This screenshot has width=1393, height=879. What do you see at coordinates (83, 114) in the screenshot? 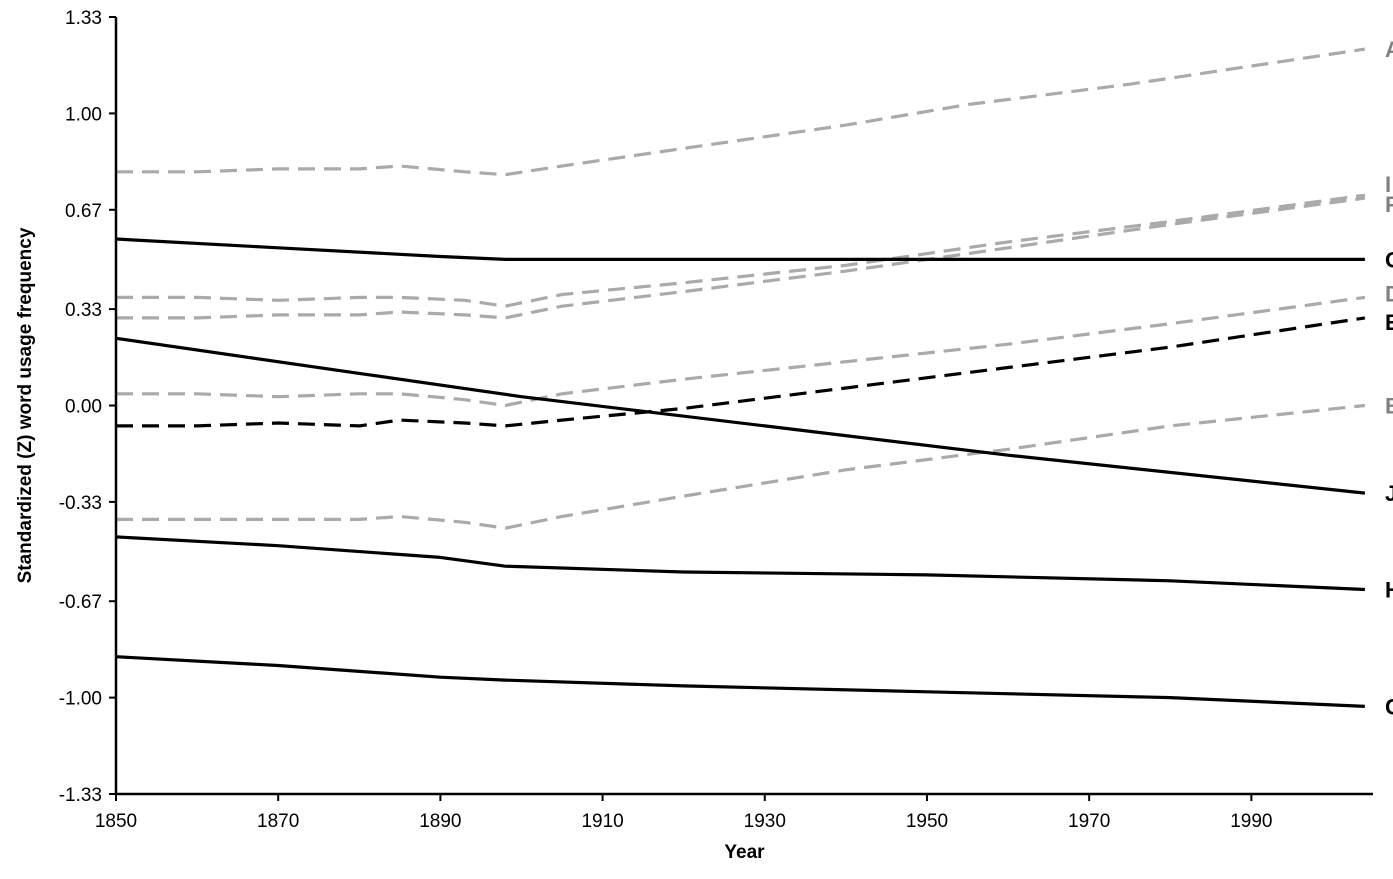
I see `y-tick-label: 1.00` at bounding box center [83, 114].